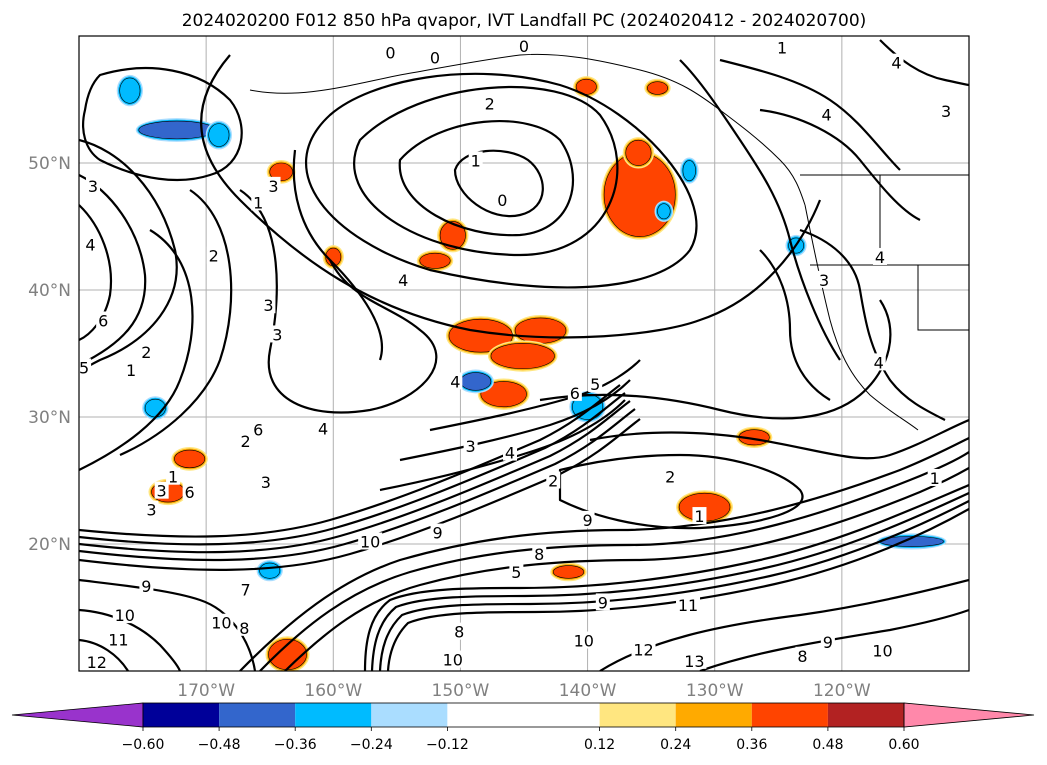 The height and width of the screenshot is (765, 1047). What do you see at coordinates (447, 745) in the screenshot?
I see `colorbar-tick-label: −0.12` at bounding box center [447, 745].